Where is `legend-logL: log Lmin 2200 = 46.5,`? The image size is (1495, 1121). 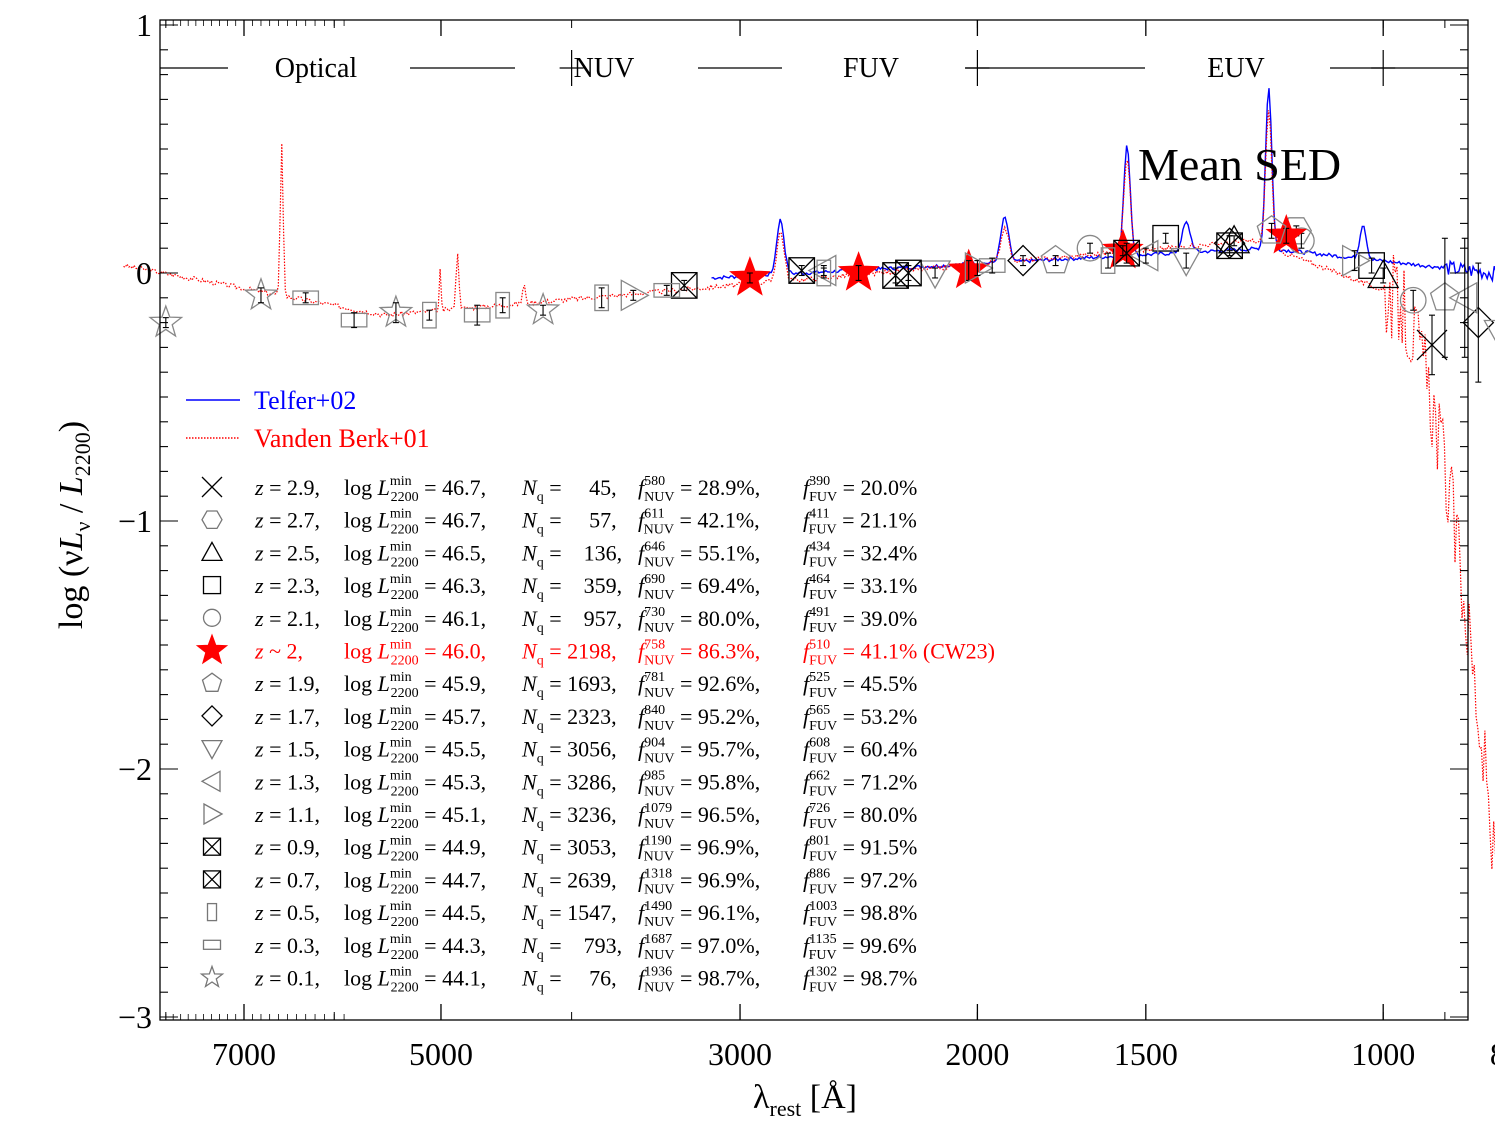
legend-logL: log Lmin 2200 = 46.5, is located at coordinates (415, 554).